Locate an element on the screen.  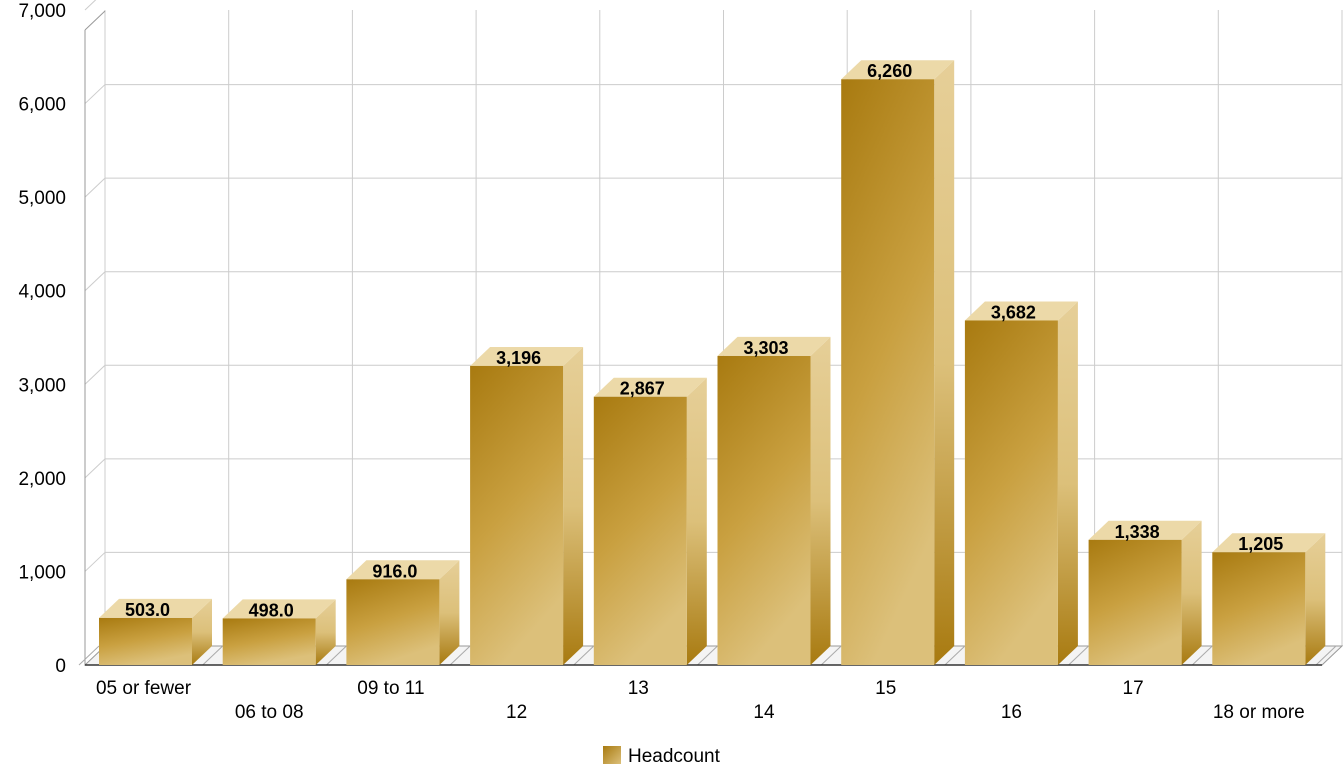
x-category-label: 09 to 11 is located at coordinates (390, 688).